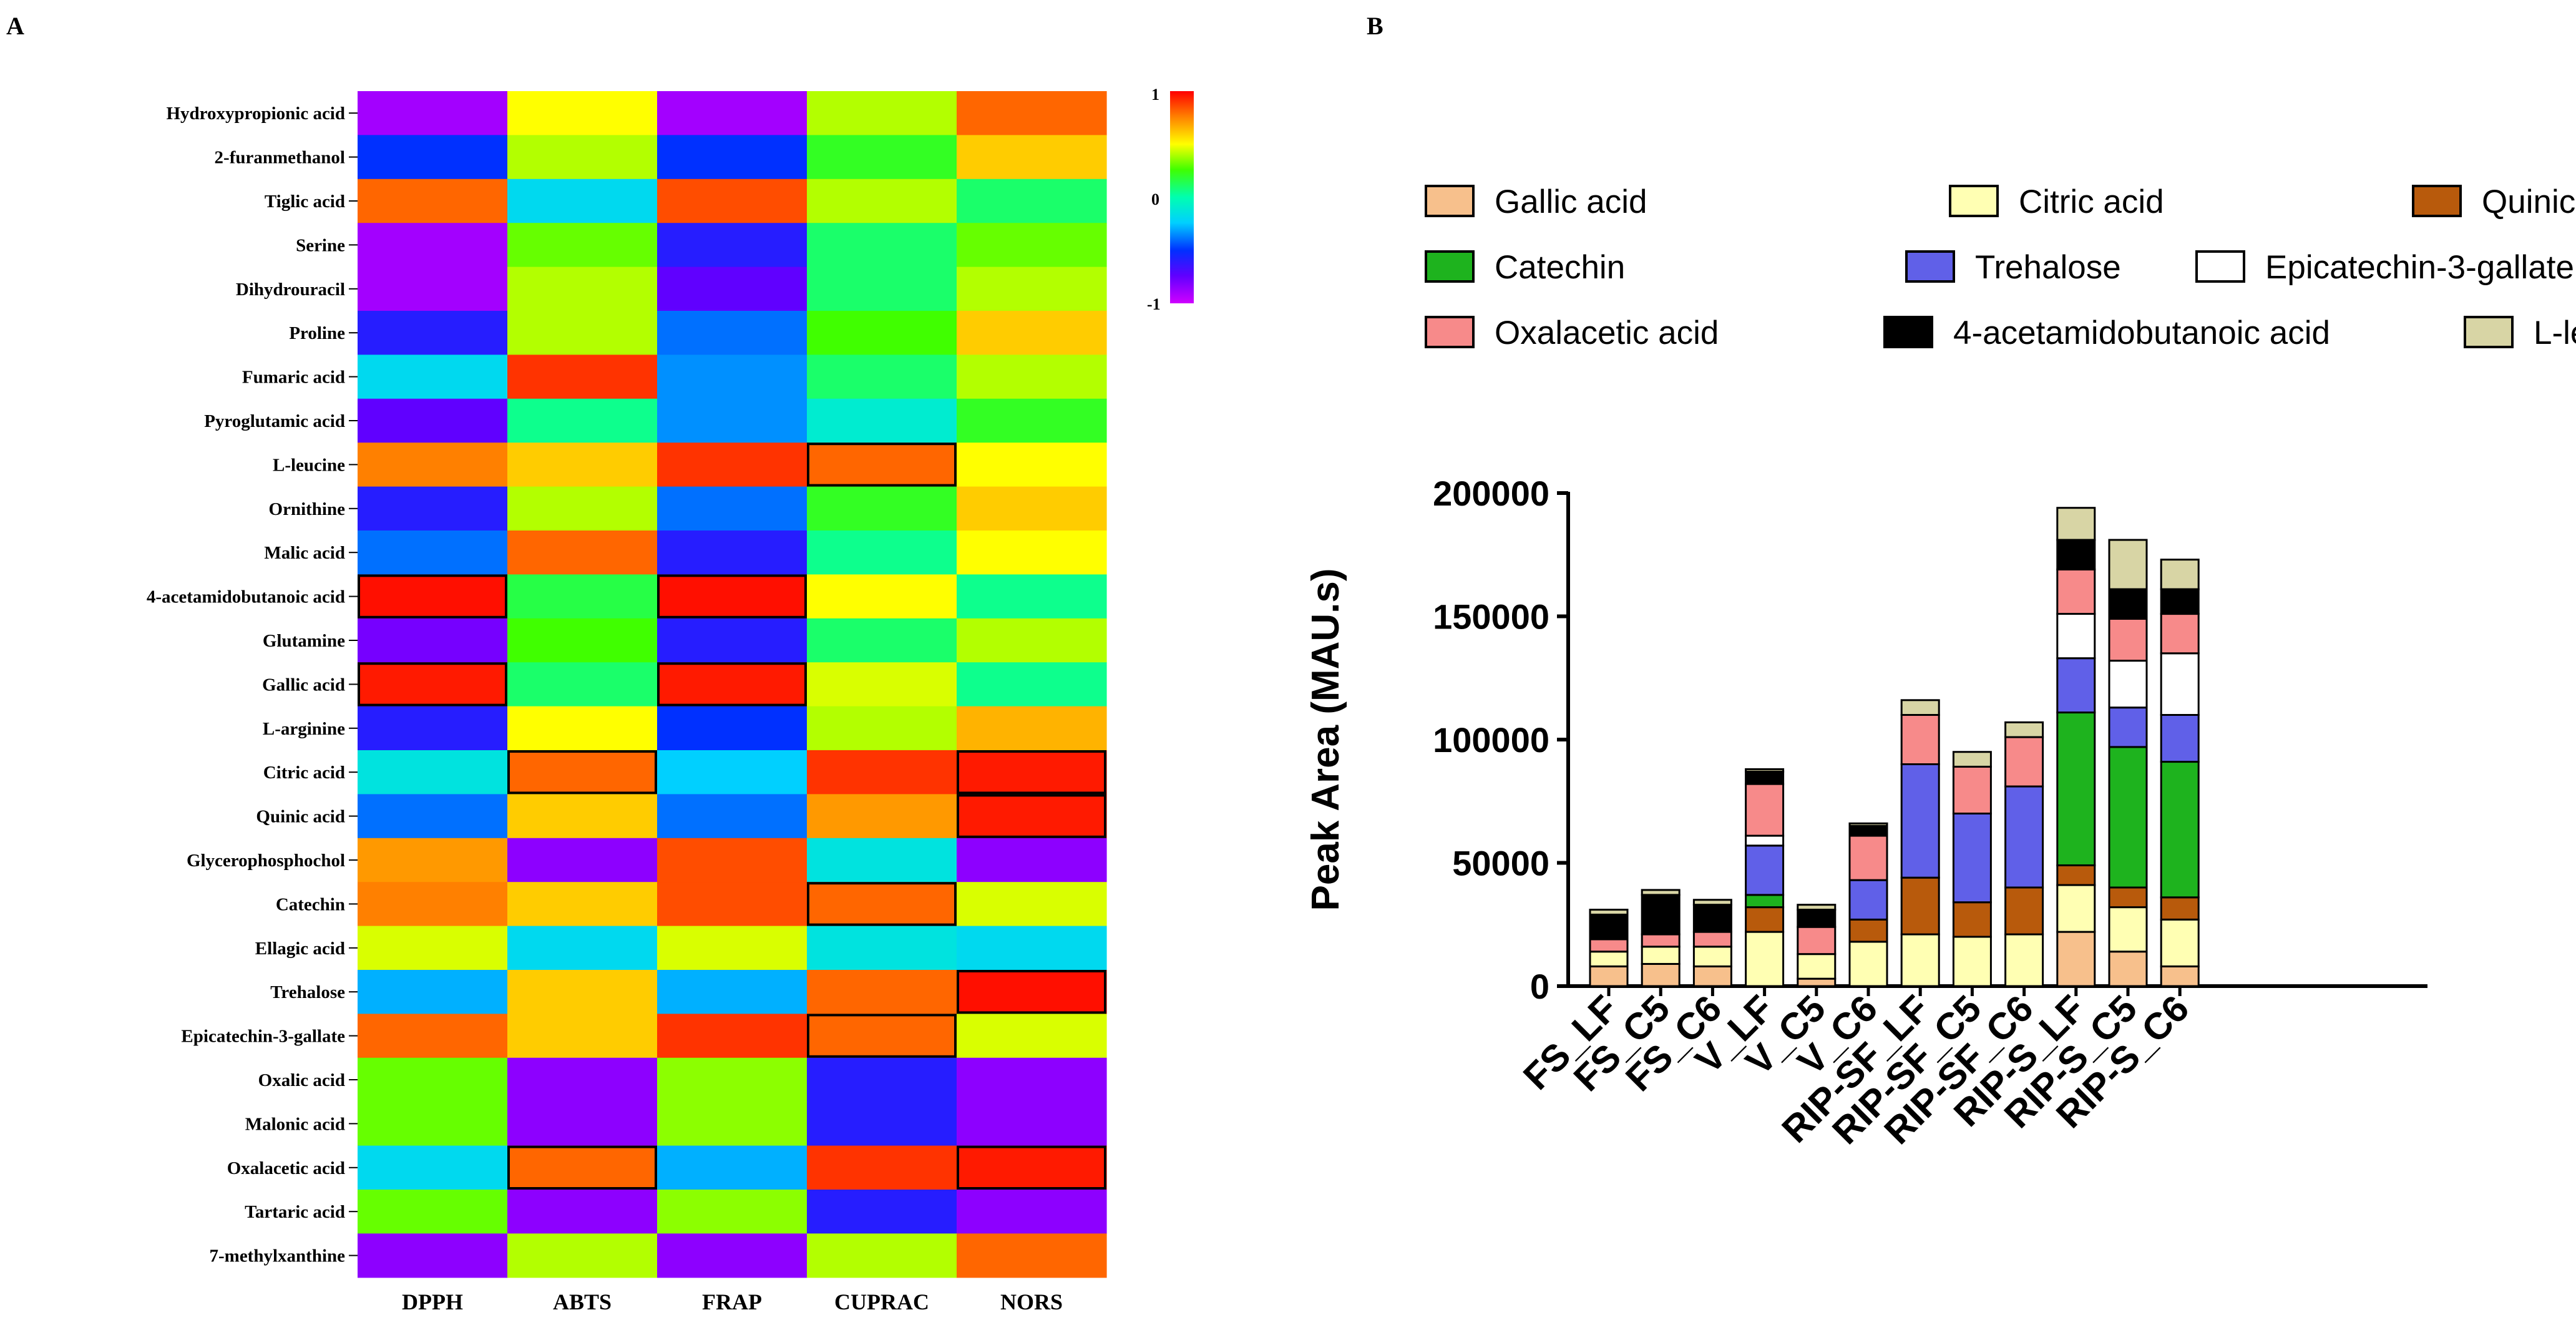  What do you see at coordinates (2141, 333) in the screenshot?
I see `legend-label-4-acetamidobutanoic-acid: 4-acetamidobutanoic acid` at bounding box center [2141, 333].